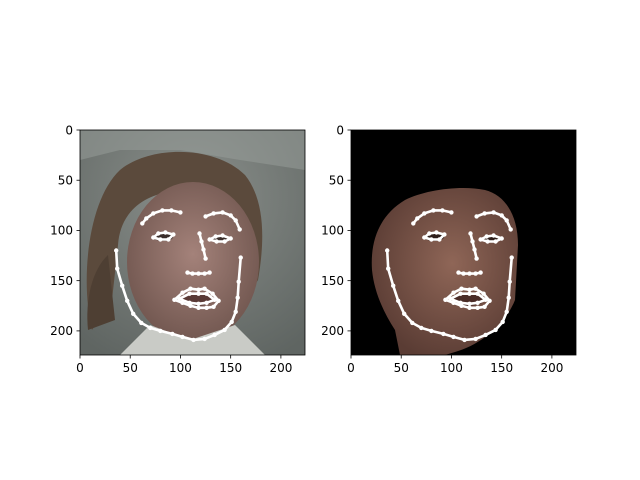 This screenshot has width=640, height=480. What do you see at coordinates (61, 331) in the screenshot?
I see `y-tick-label: 200` at bounding box center [61, 331].